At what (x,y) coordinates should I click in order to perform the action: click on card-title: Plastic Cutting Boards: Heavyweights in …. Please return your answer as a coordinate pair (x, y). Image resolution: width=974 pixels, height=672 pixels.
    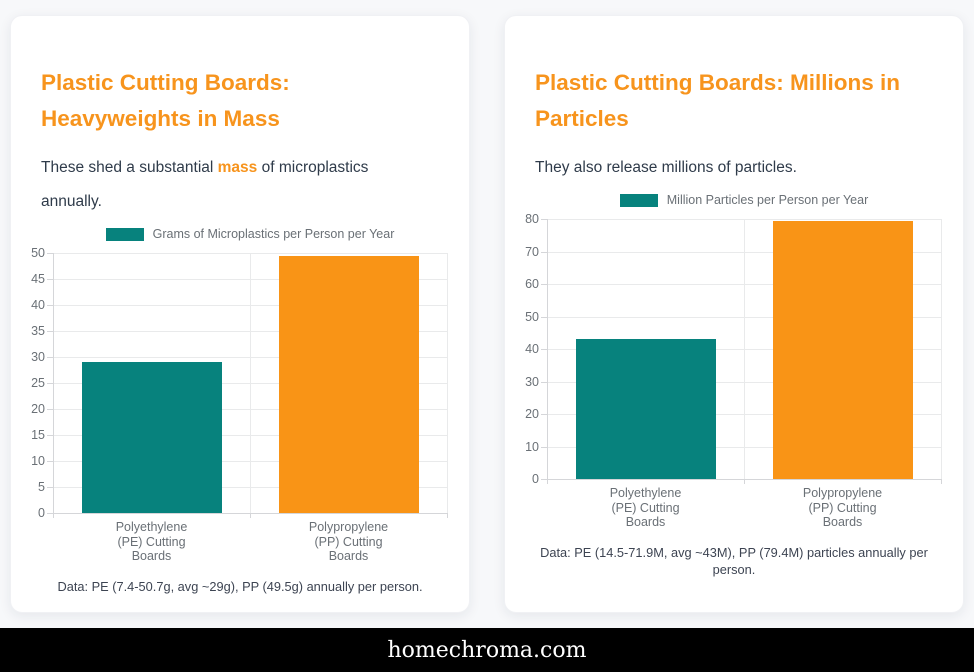
    Looking at the image, I should click on (240, 101).